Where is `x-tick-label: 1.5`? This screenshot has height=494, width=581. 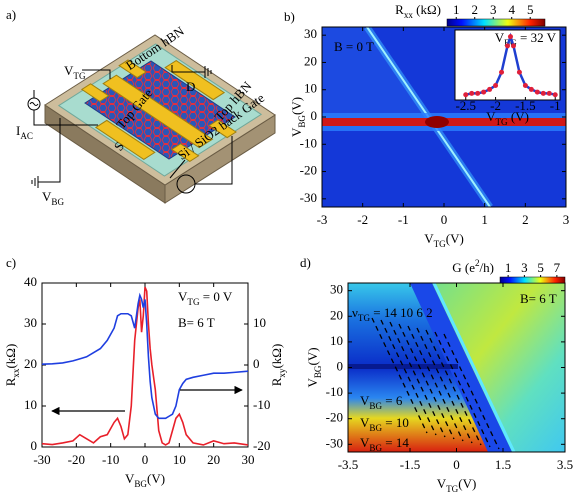 x-tick-label: 1.5 is located at coordinates (503, 464).